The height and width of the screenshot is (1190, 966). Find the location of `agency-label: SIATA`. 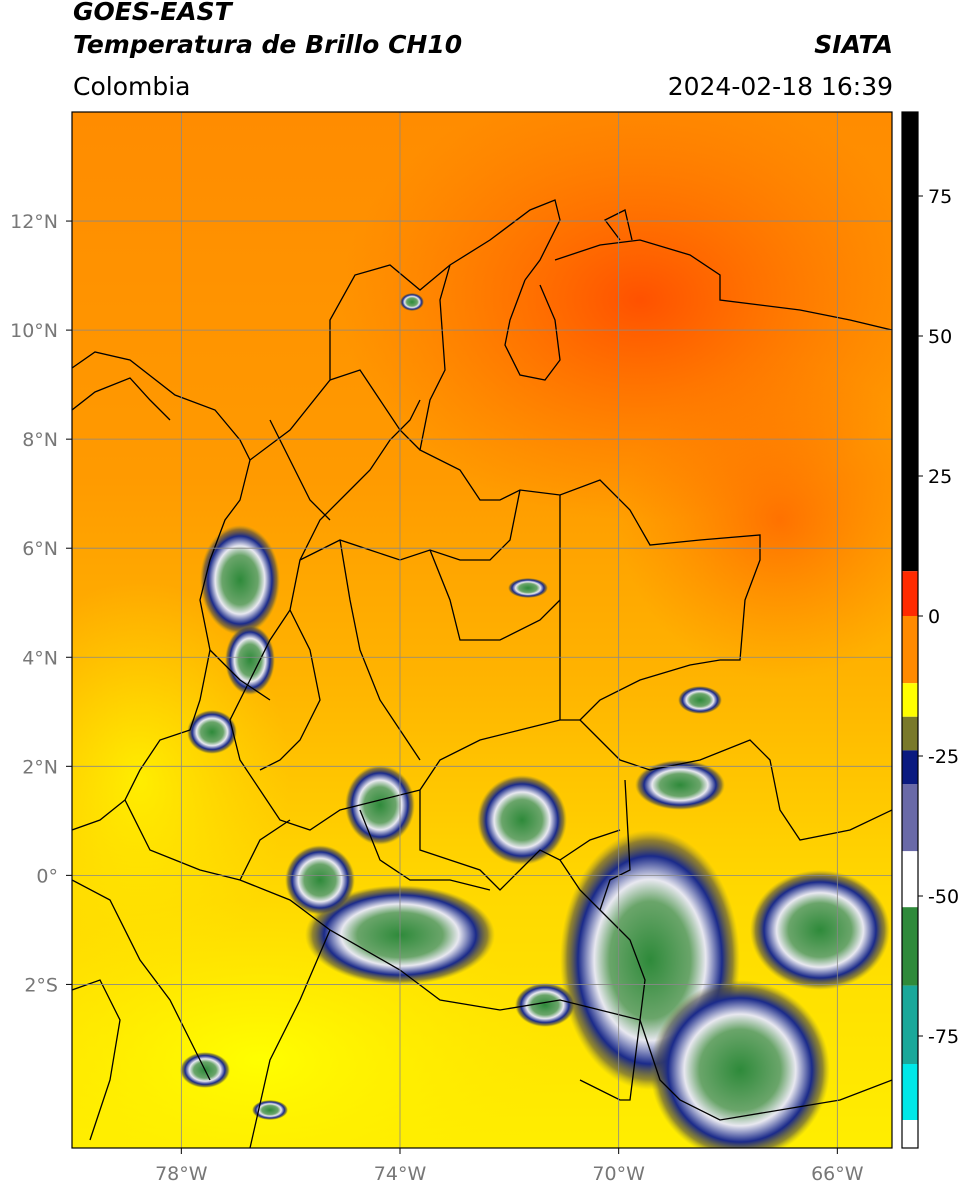

agency-label: SIATA is located at coordinates (853, 44).